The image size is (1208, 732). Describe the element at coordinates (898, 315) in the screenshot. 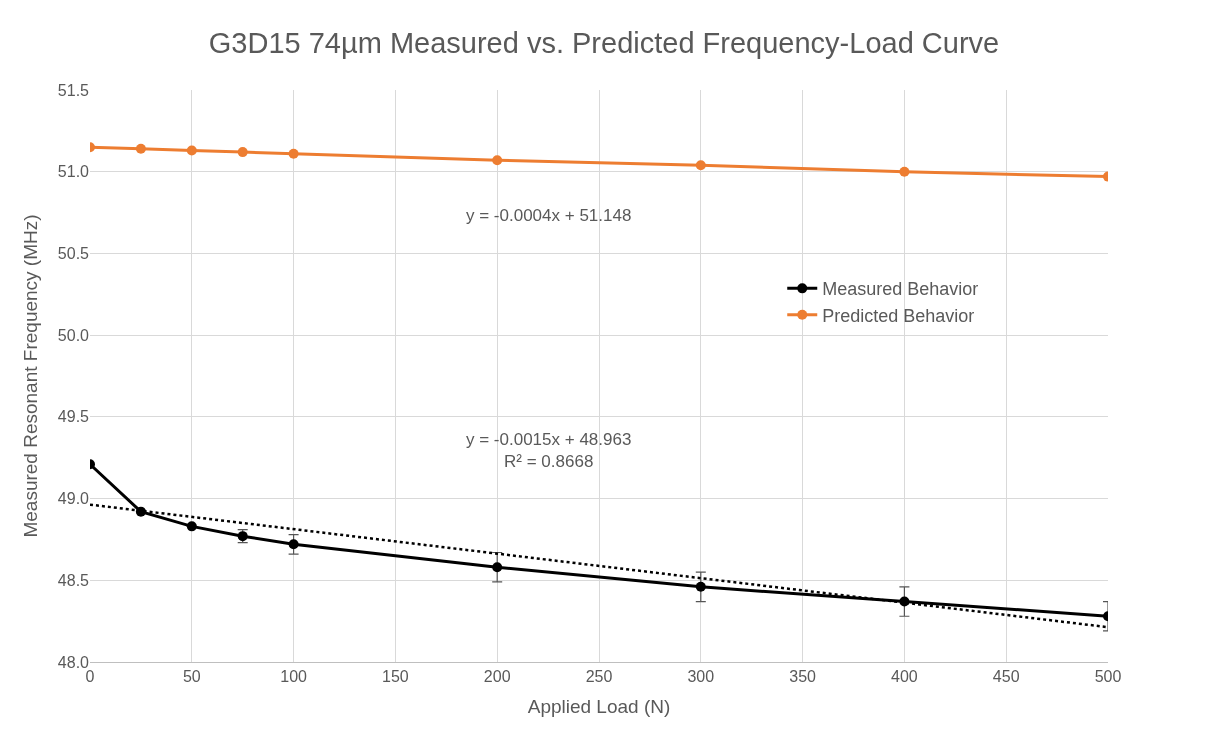

I see `legend-label: Predicted Behavior` at that location.